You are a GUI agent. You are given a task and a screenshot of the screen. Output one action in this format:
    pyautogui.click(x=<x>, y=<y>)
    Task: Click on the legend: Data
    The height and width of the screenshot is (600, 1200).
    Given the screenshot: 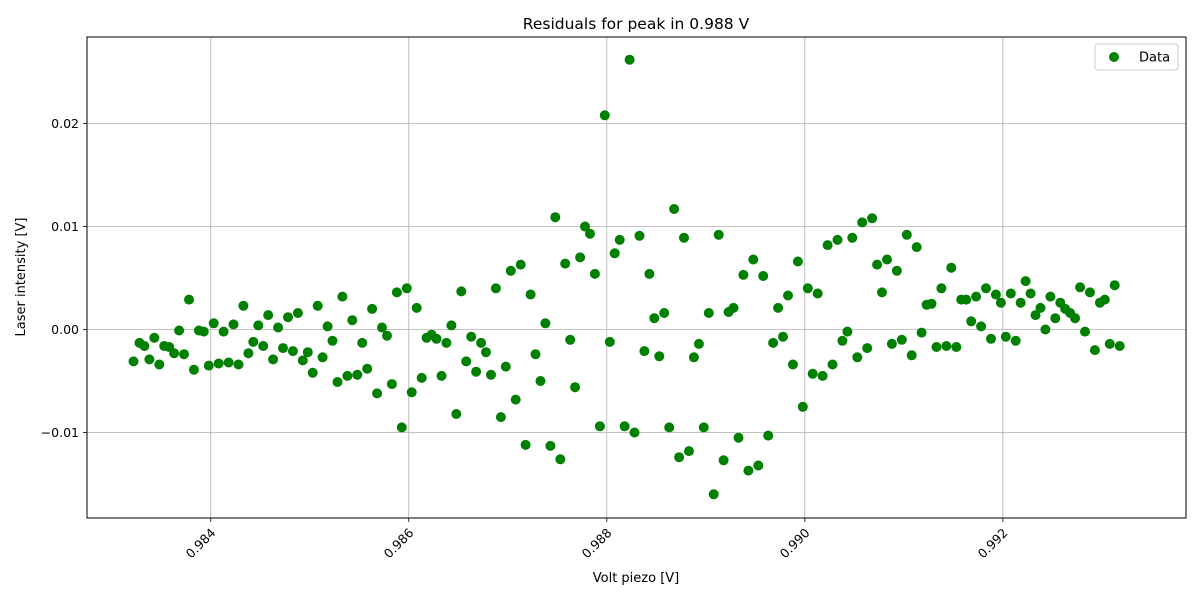 What is the action you would take?
    pyautogui.click(x=1136, y=57)
    